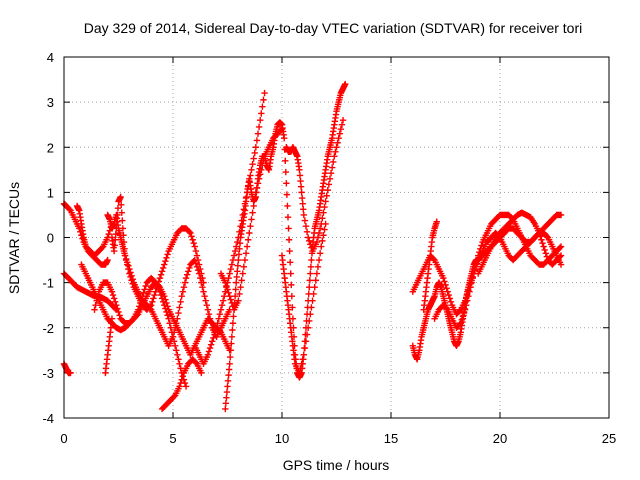  What do you see at coordinates (609, 438) in the screenshot?
I see `x-tick-label: 25` at bounding box center [609, 438].